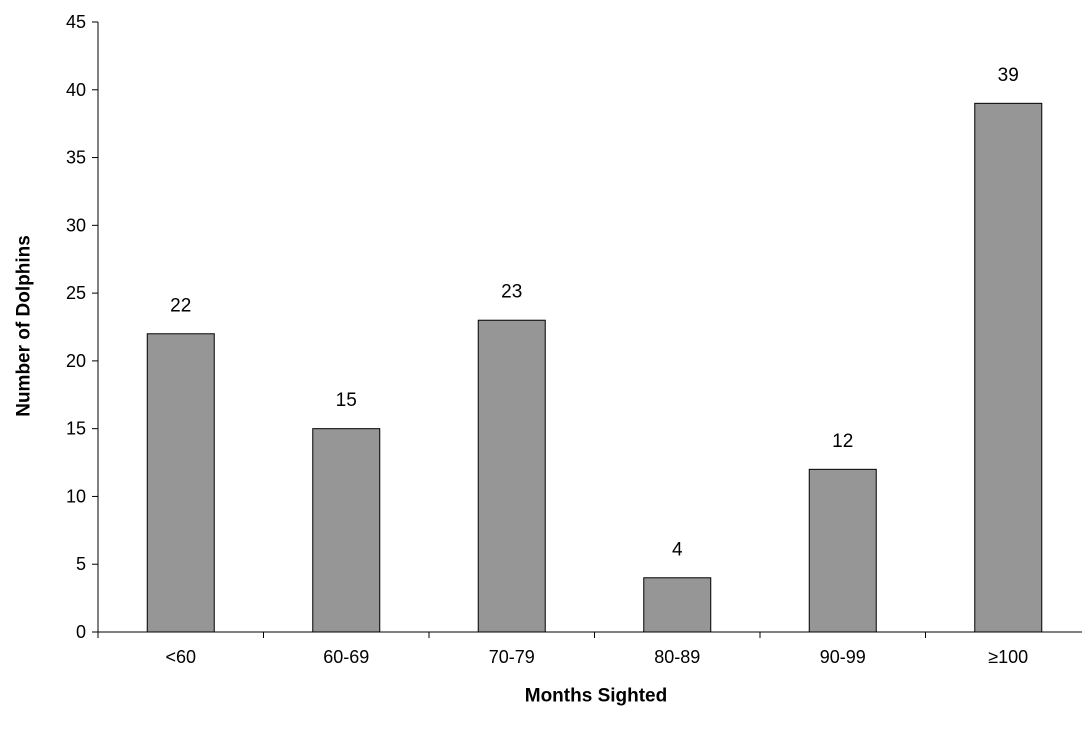 The image size is (1082, 739). I want to click on y-tick-label: 30, so click(76, 225).